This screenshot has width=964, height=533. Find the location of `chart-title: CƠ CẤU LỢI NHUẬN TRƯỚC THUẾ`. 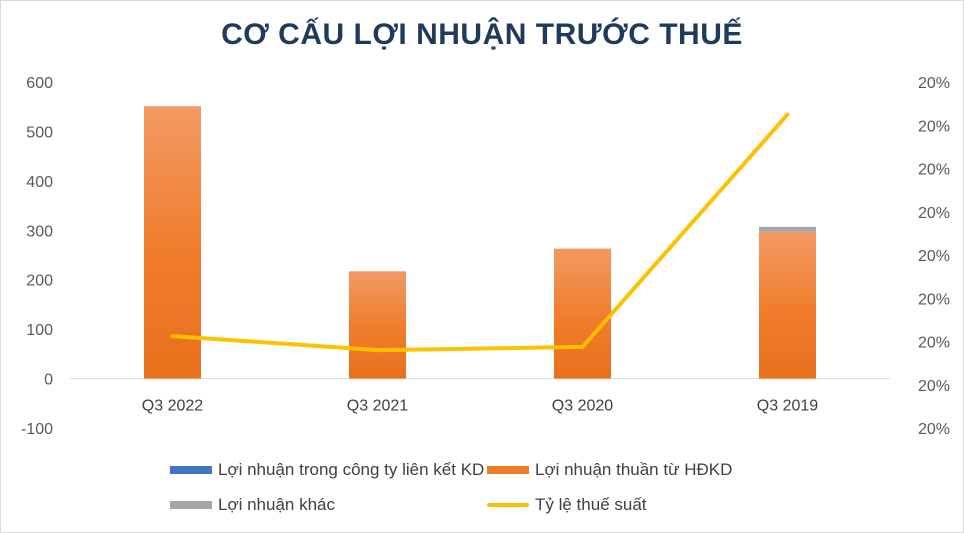

chart-title: CƠ CẤU LỢI NHUẬN TRƯỚC THUẾ is located at coordinates (482, 34).